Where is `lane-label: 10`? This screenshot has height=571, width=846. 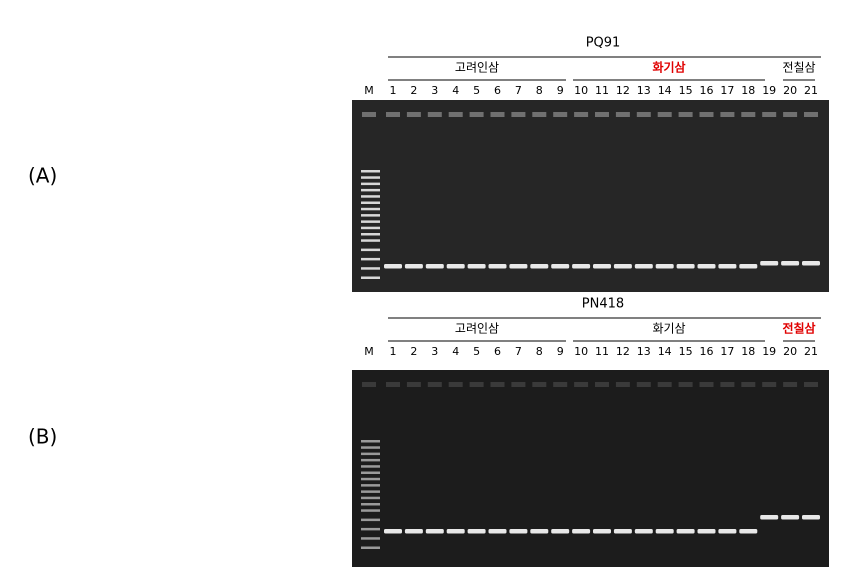 lane-label: 10 is located at coordinates (581, 351).